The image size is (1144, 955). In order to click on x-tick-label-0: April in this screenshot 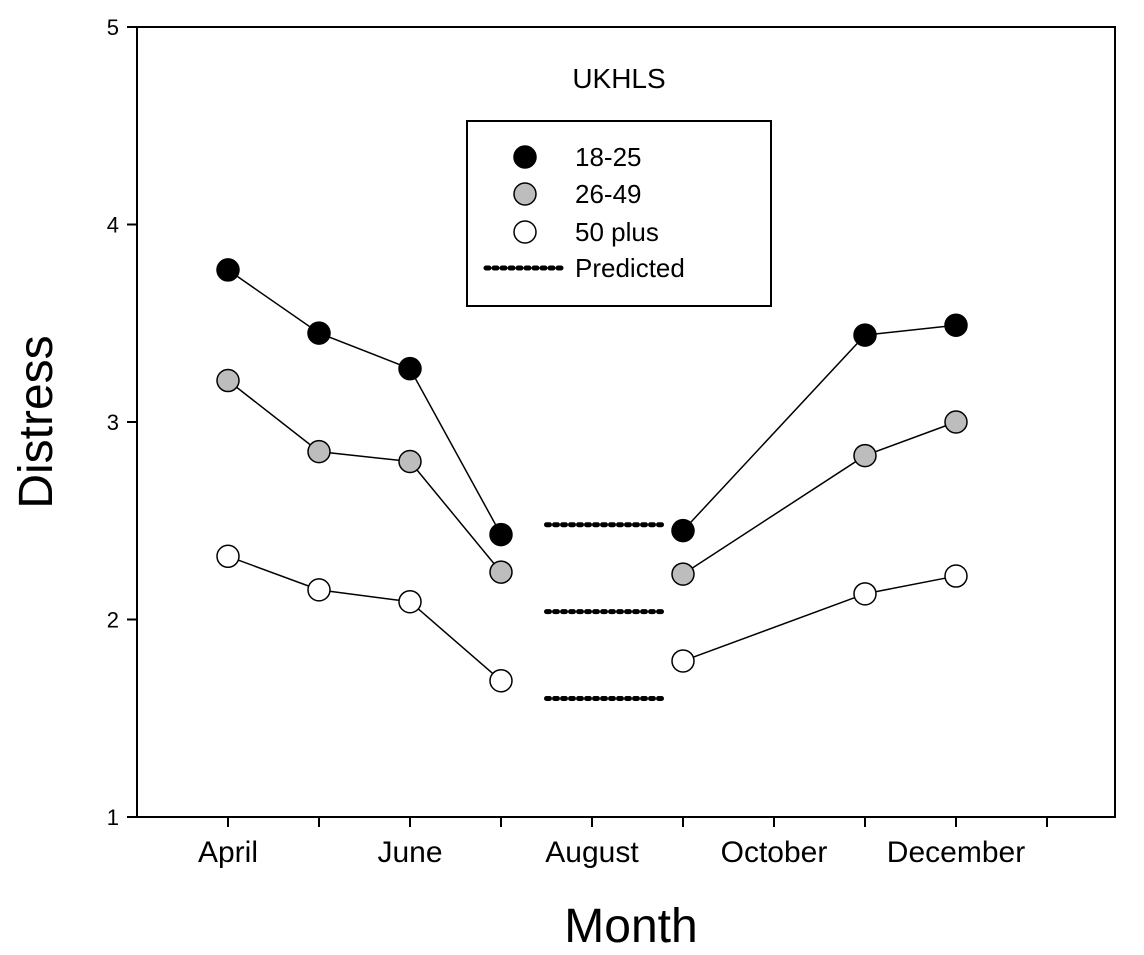, I will do `click(228, 852)`.